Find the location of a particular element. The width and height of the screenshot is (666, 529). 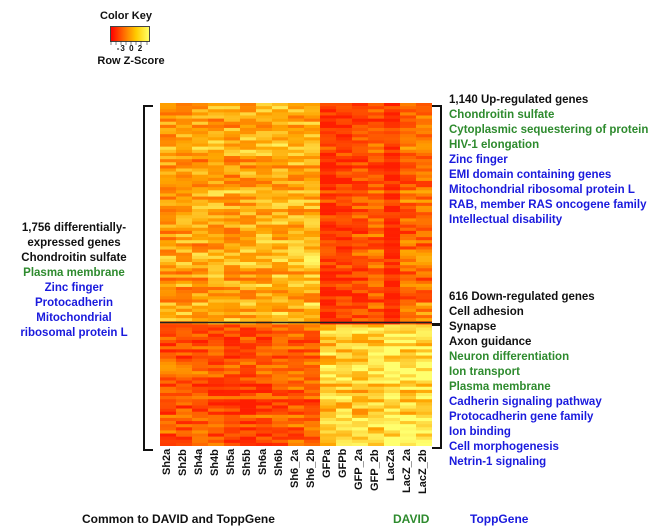

down-label: Cell morphogenesis is located at coordinates (504, 447).